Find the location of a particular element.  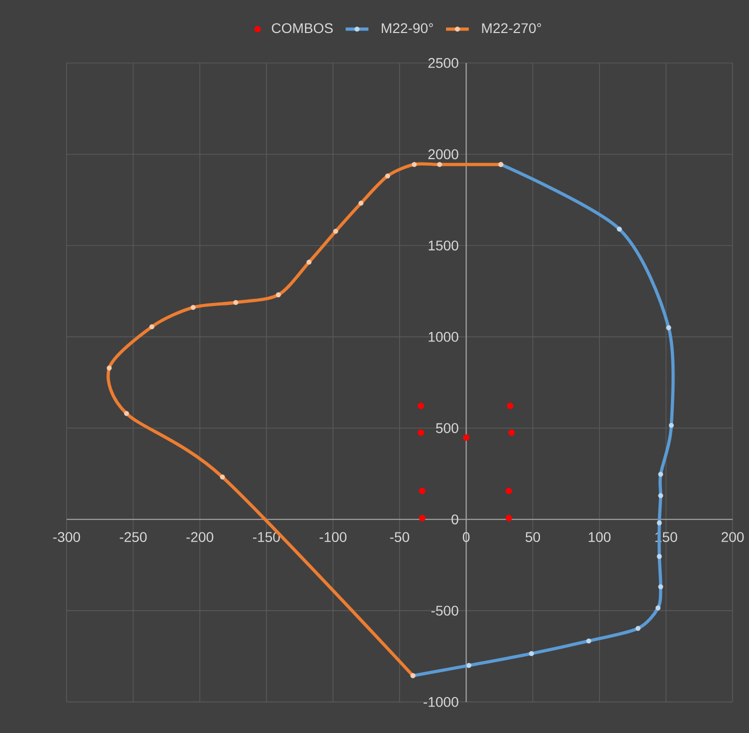

legend-label: M22-90° is located at coordinates (407, 28).